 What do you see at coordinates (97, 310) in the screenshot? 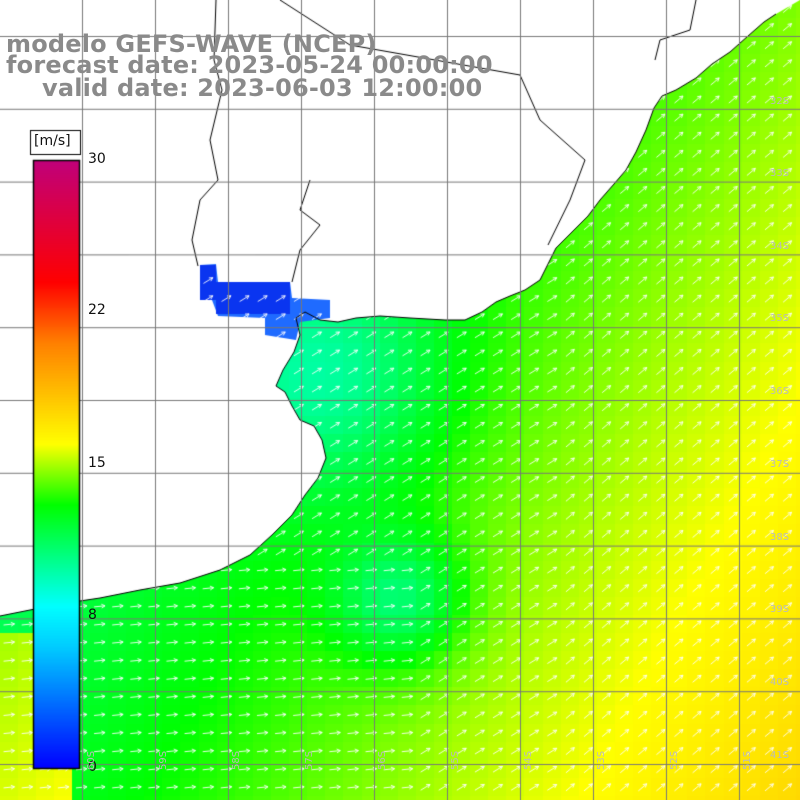
I see `colorbar-tick-22: 22` at bounding box center [97, 310].